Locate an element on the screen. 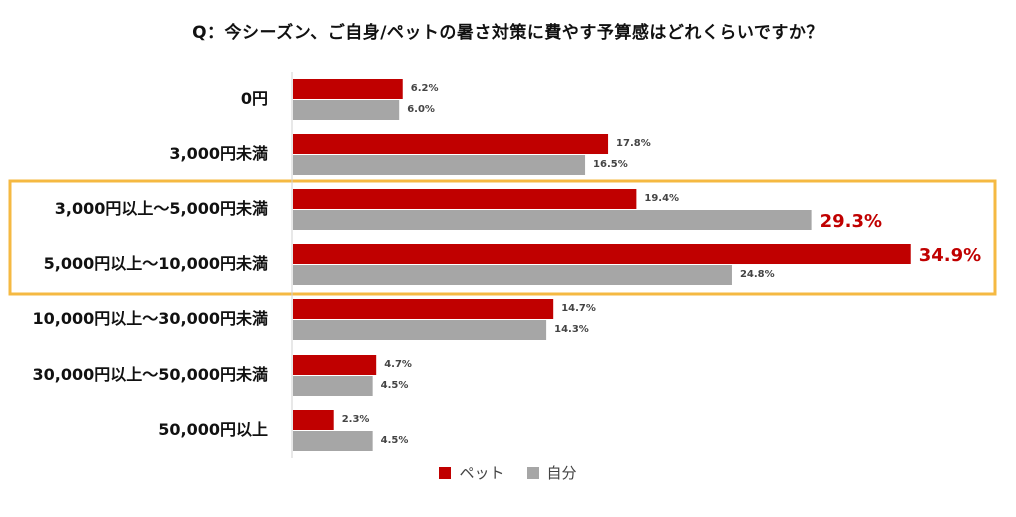  data-label: 17.8% is located at coordinates (633, 143).